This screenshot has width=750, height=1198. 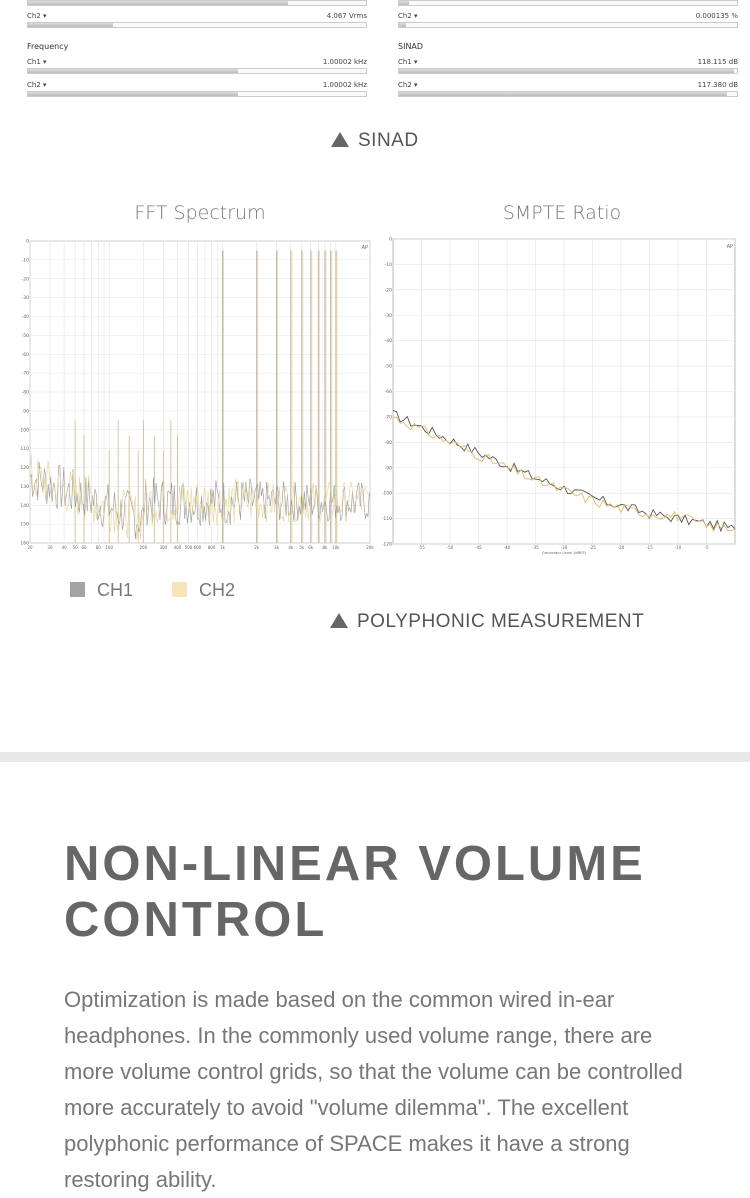 I want to click on headline-line-2: CONTROL, so click(x=196, y=920).